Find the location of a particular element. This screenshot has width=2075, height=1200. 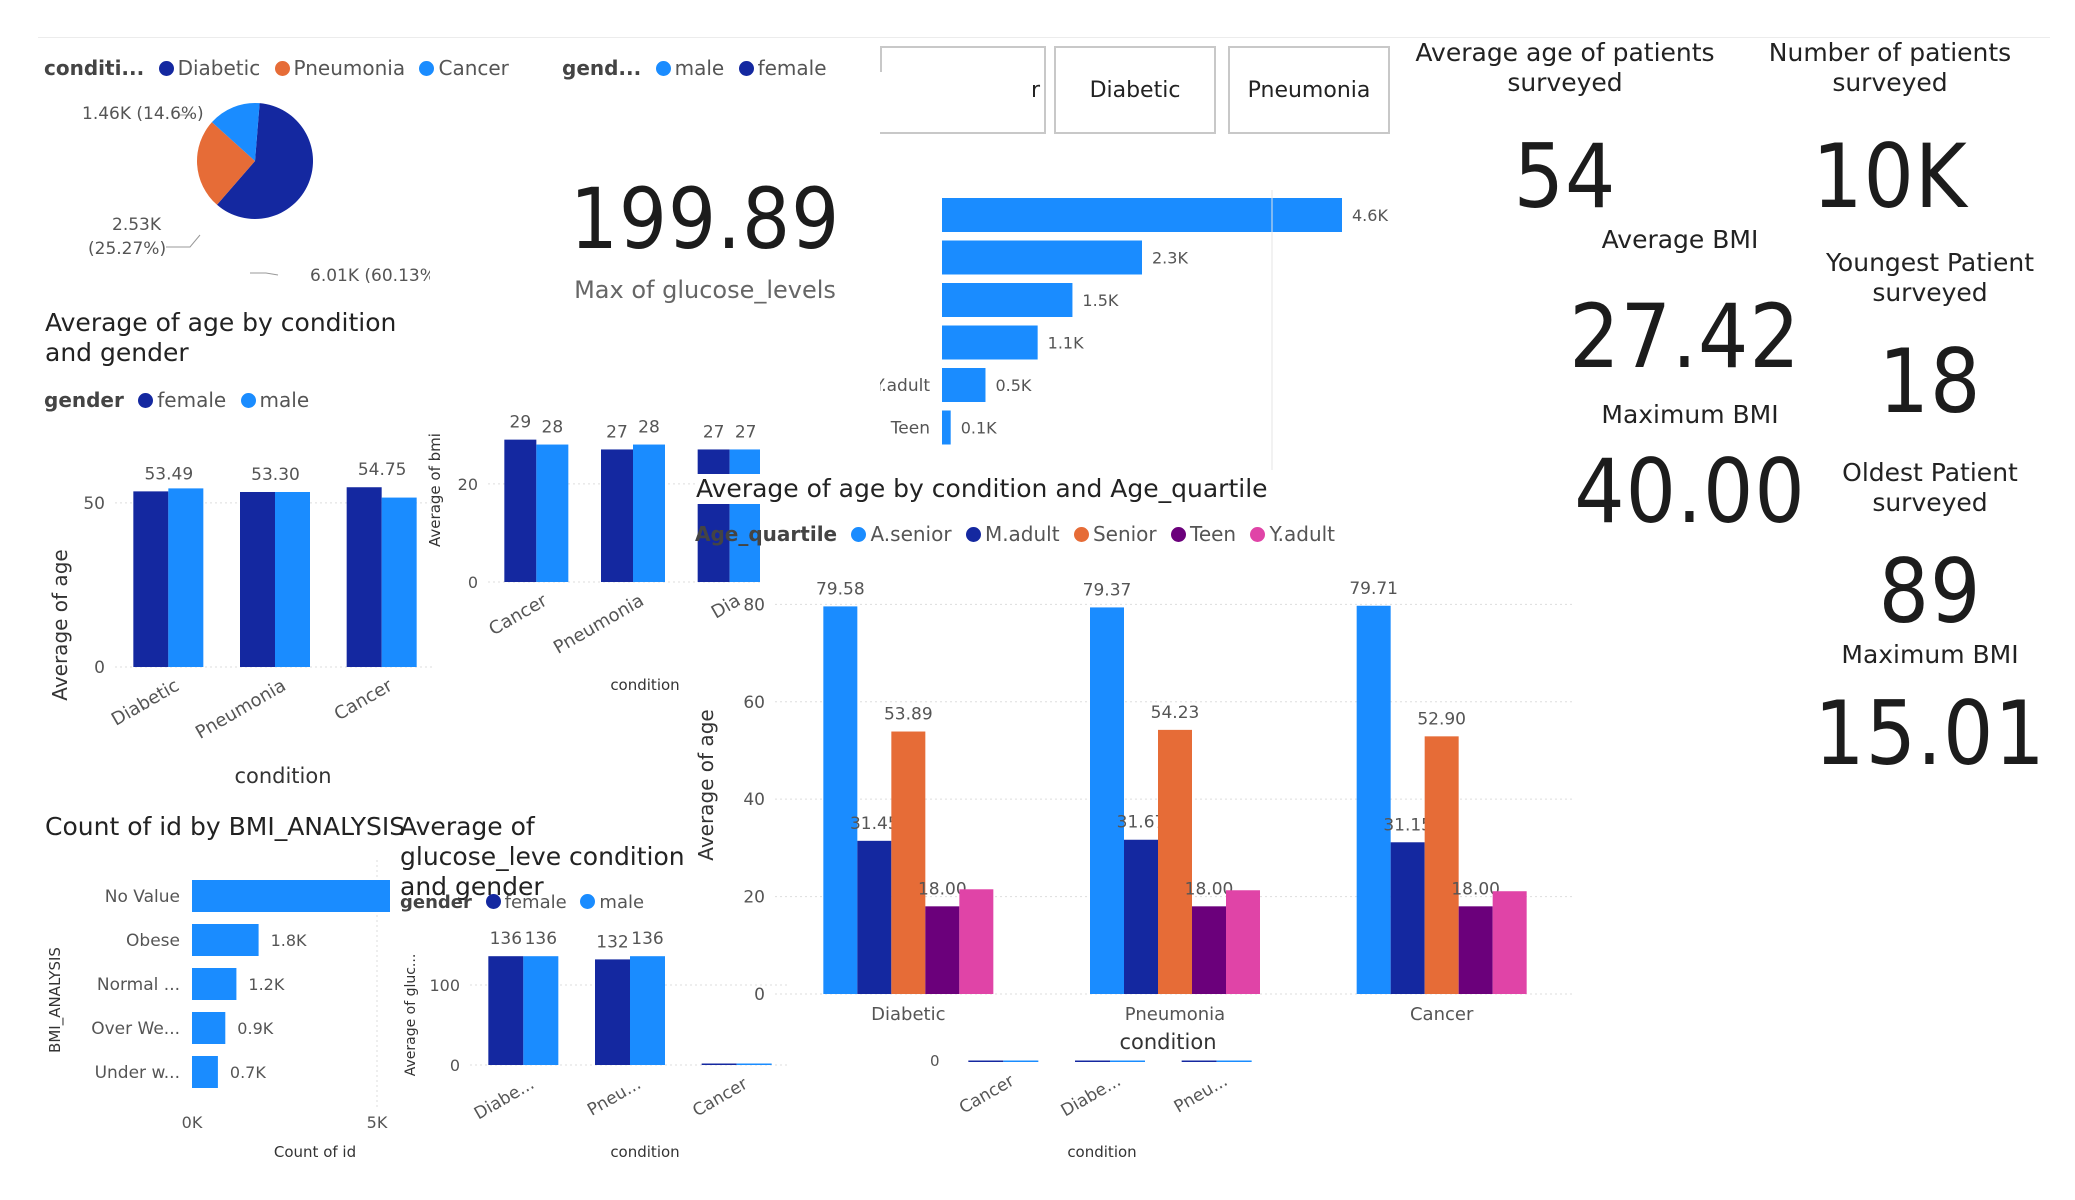

y-tick-label: 20 is located at coordinates (468, 484).